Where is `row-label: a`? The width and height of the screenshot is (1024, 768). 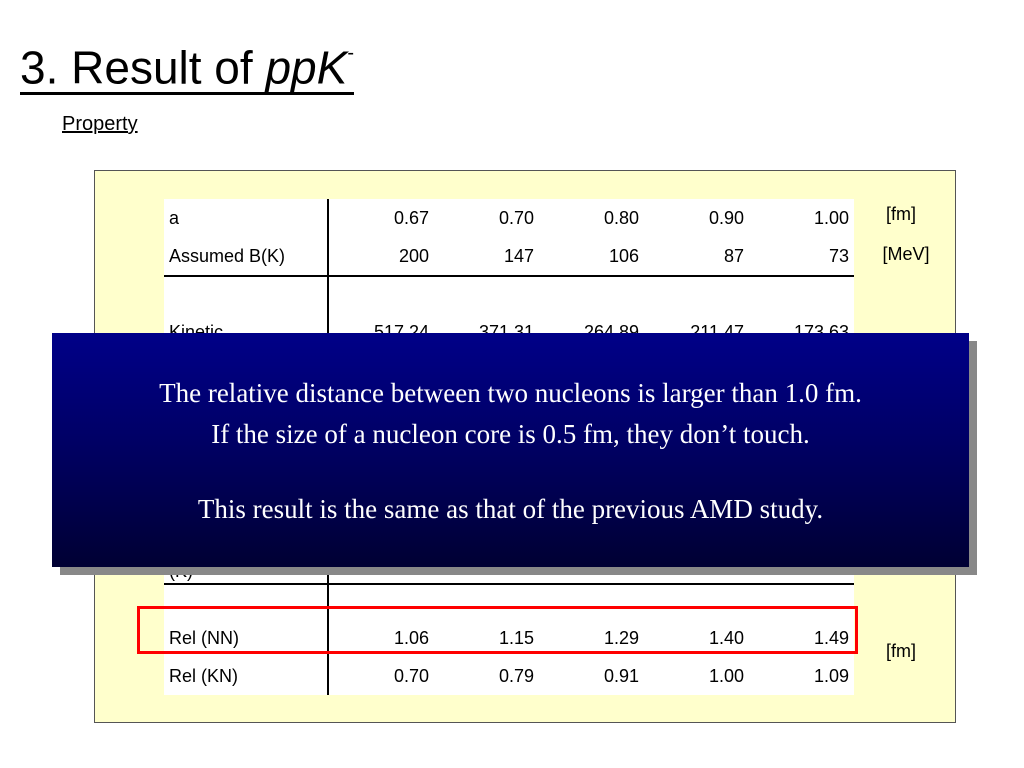 row-label: a is located at coordinates (246, 218).